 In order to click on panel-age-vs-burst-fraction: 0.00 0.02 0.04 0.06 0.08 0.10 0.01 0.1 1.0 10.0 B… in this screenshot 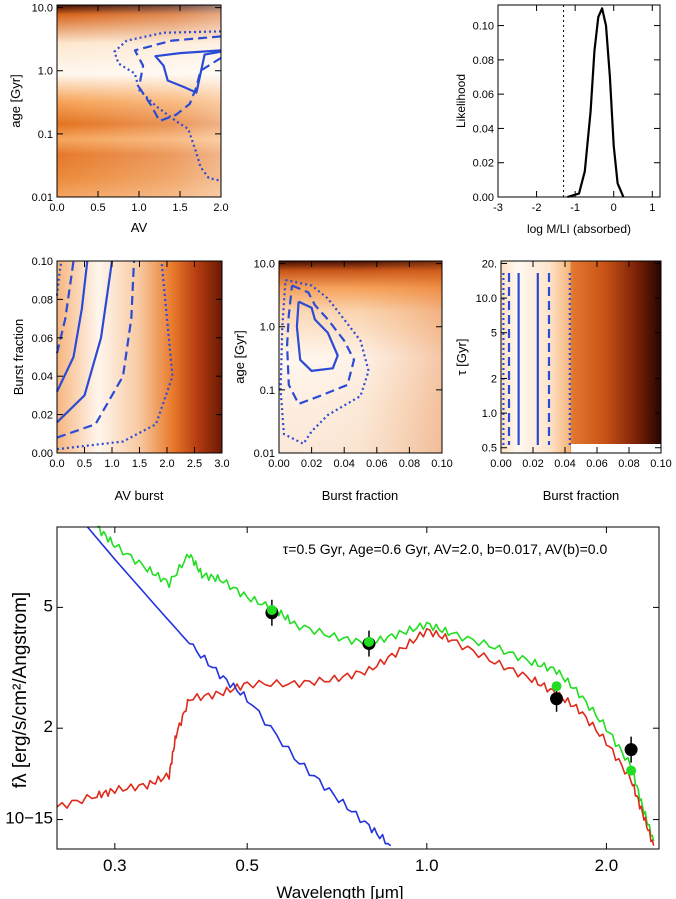, I will do `click(342, 381)`.